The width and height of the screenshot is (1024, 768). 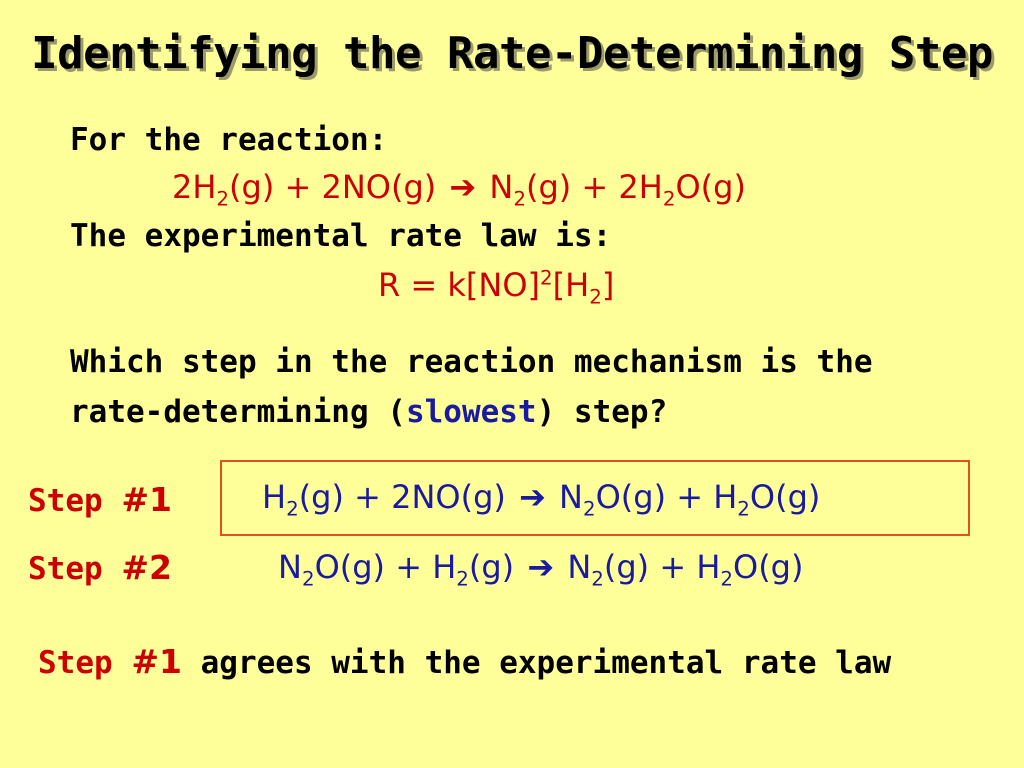 I want to click on step1-label: Step #1, so click(x=100, y=499).